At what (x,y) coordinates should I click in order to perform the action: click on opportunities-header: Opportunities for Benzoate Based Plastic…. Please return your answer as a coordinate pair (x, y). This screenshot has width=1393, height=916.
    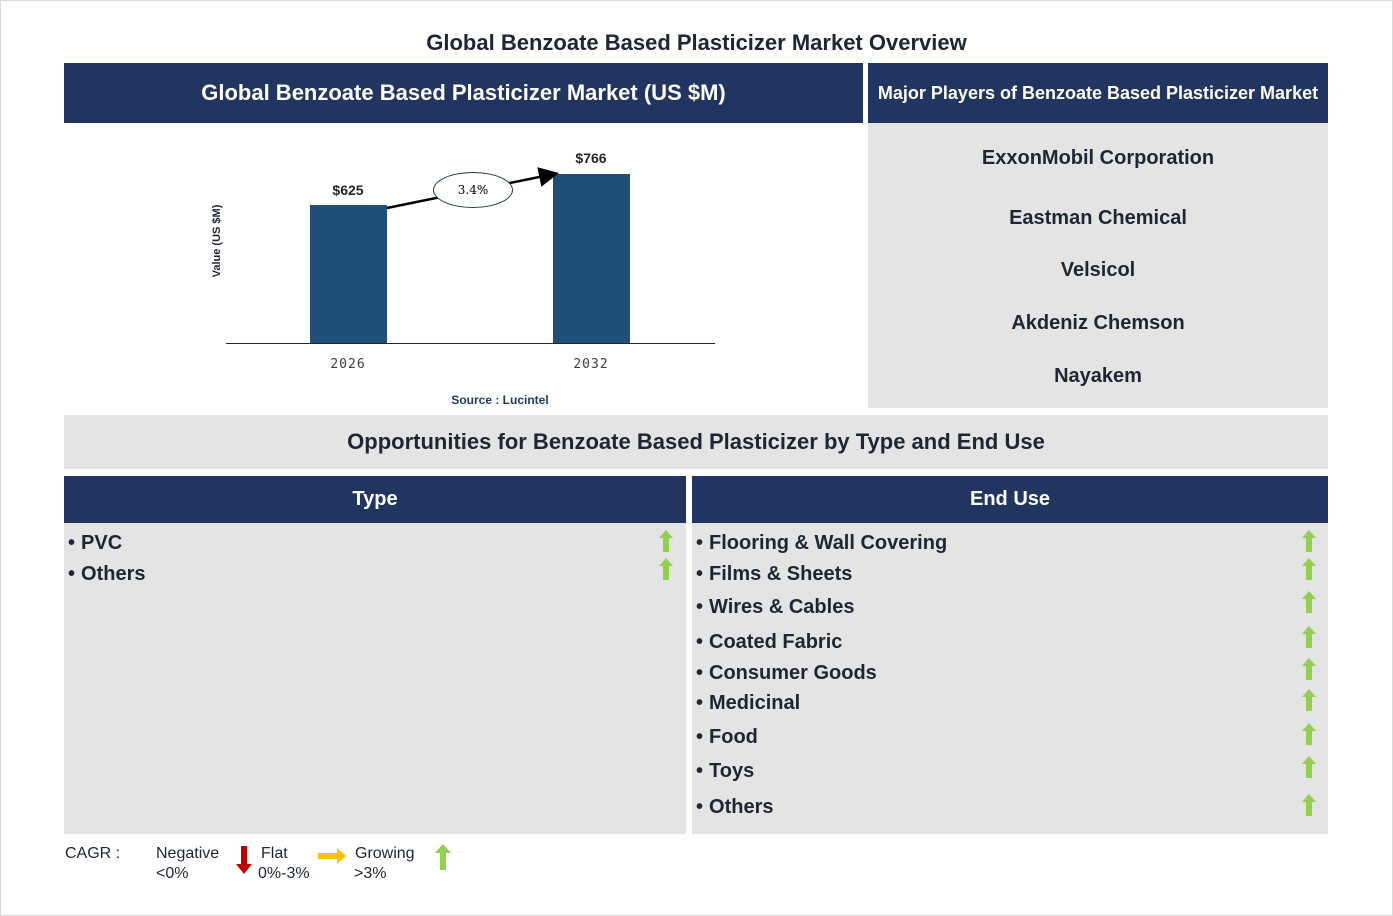
    Looking at the image, I should click on (696, 442).